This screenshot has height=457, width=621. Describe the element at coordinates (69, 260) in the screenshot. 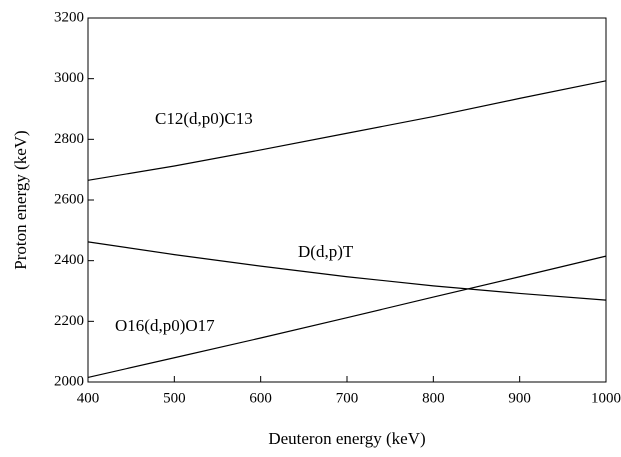

I see `y-tick-label: 2400` at that location.